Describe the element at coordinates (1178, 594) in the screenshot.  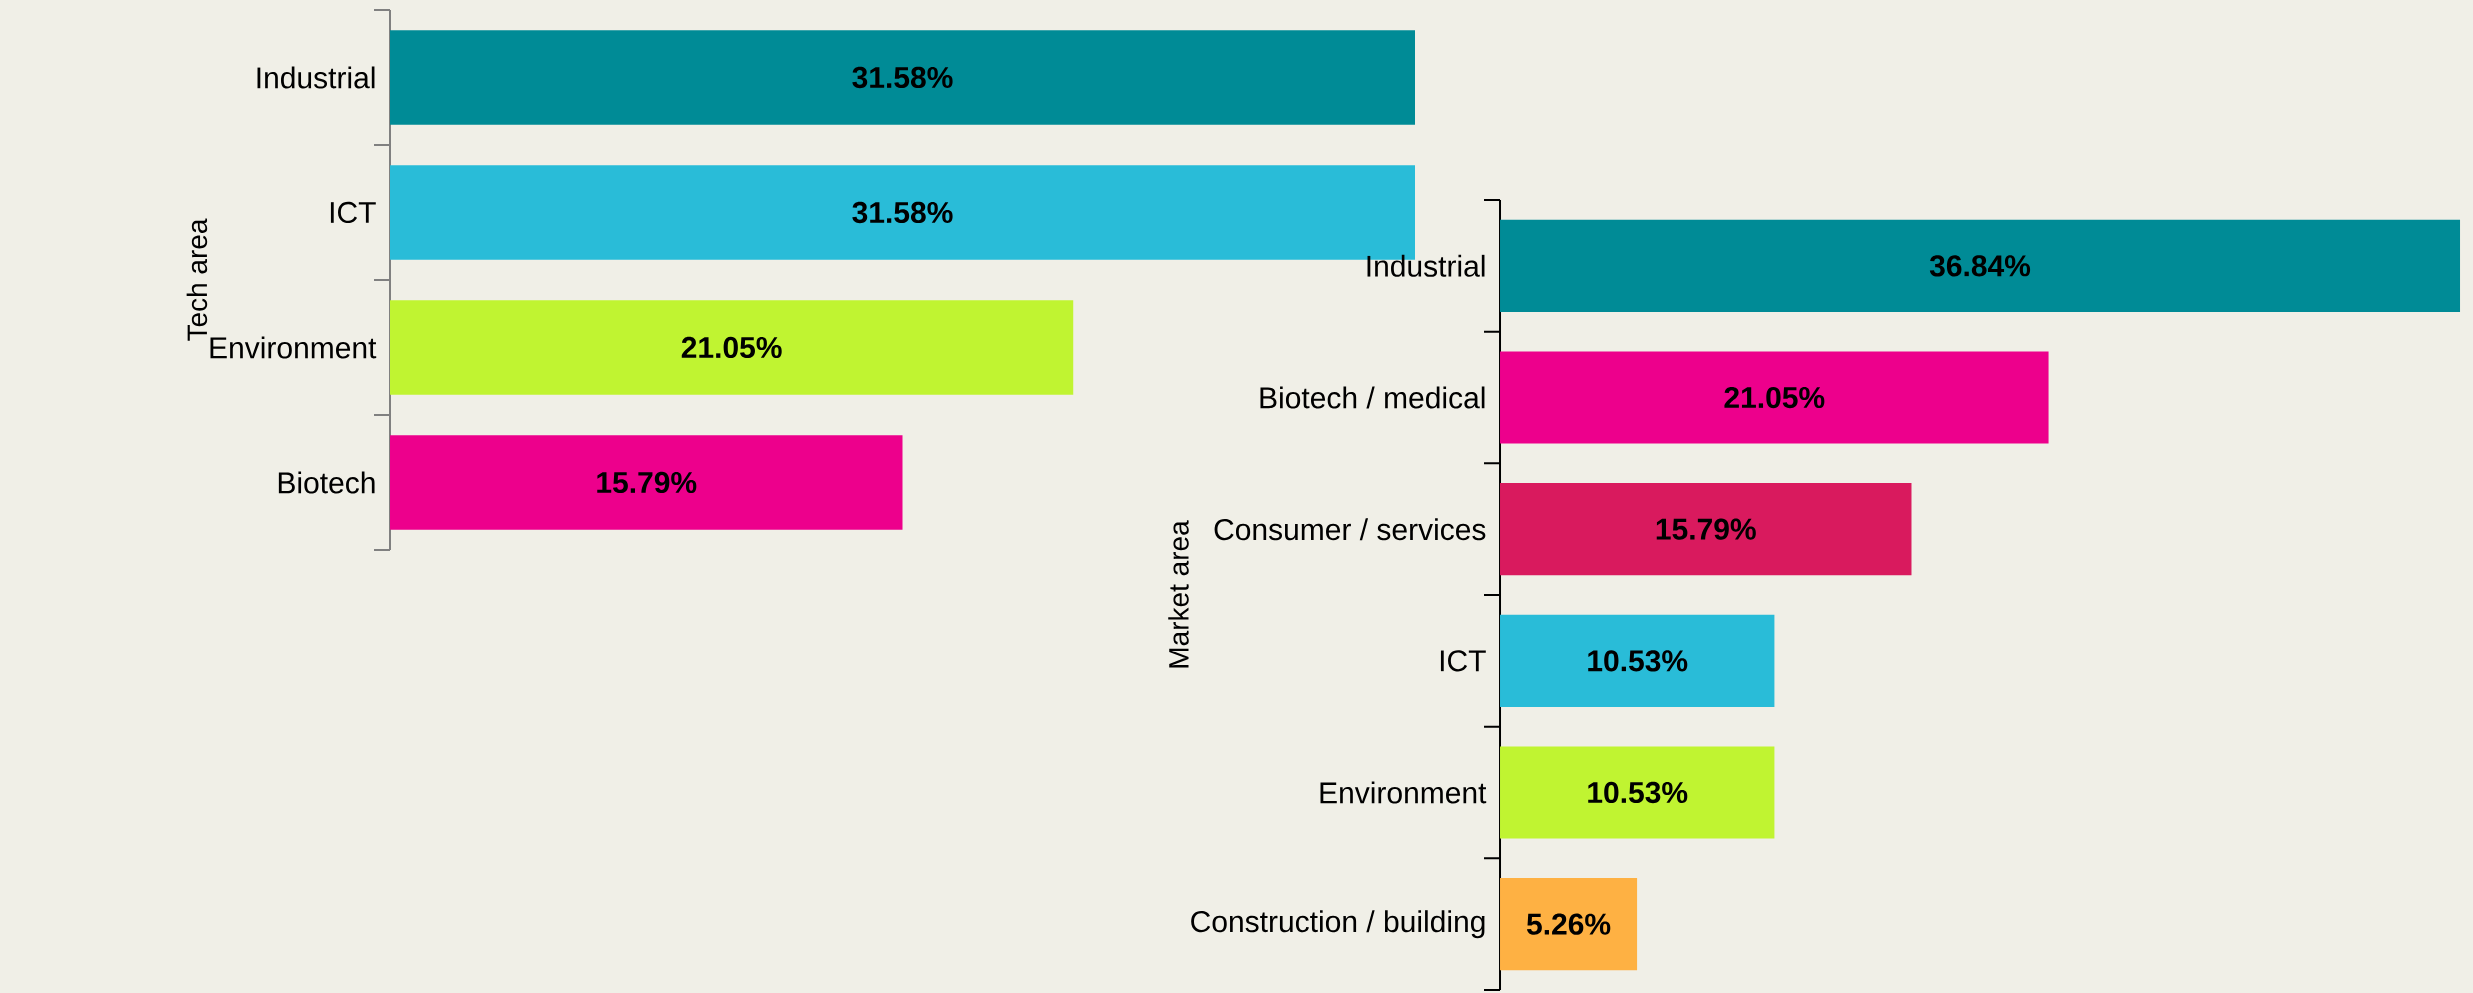
I see `y-axis-title: Market area` at that location.